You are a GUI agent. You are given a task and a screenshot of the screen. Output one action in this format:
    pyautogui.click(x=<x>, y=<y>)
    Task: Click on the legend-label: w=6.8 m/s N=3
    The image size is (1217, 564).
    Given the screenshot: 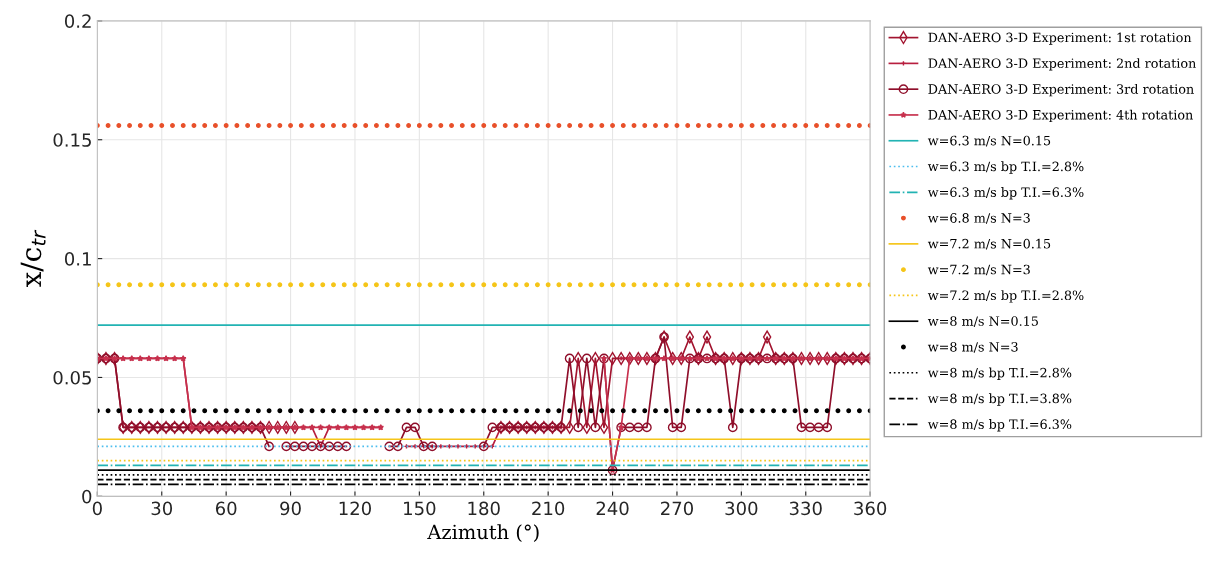 What is the action you would take?
    pyautogui.click(x=978, y=218)
    